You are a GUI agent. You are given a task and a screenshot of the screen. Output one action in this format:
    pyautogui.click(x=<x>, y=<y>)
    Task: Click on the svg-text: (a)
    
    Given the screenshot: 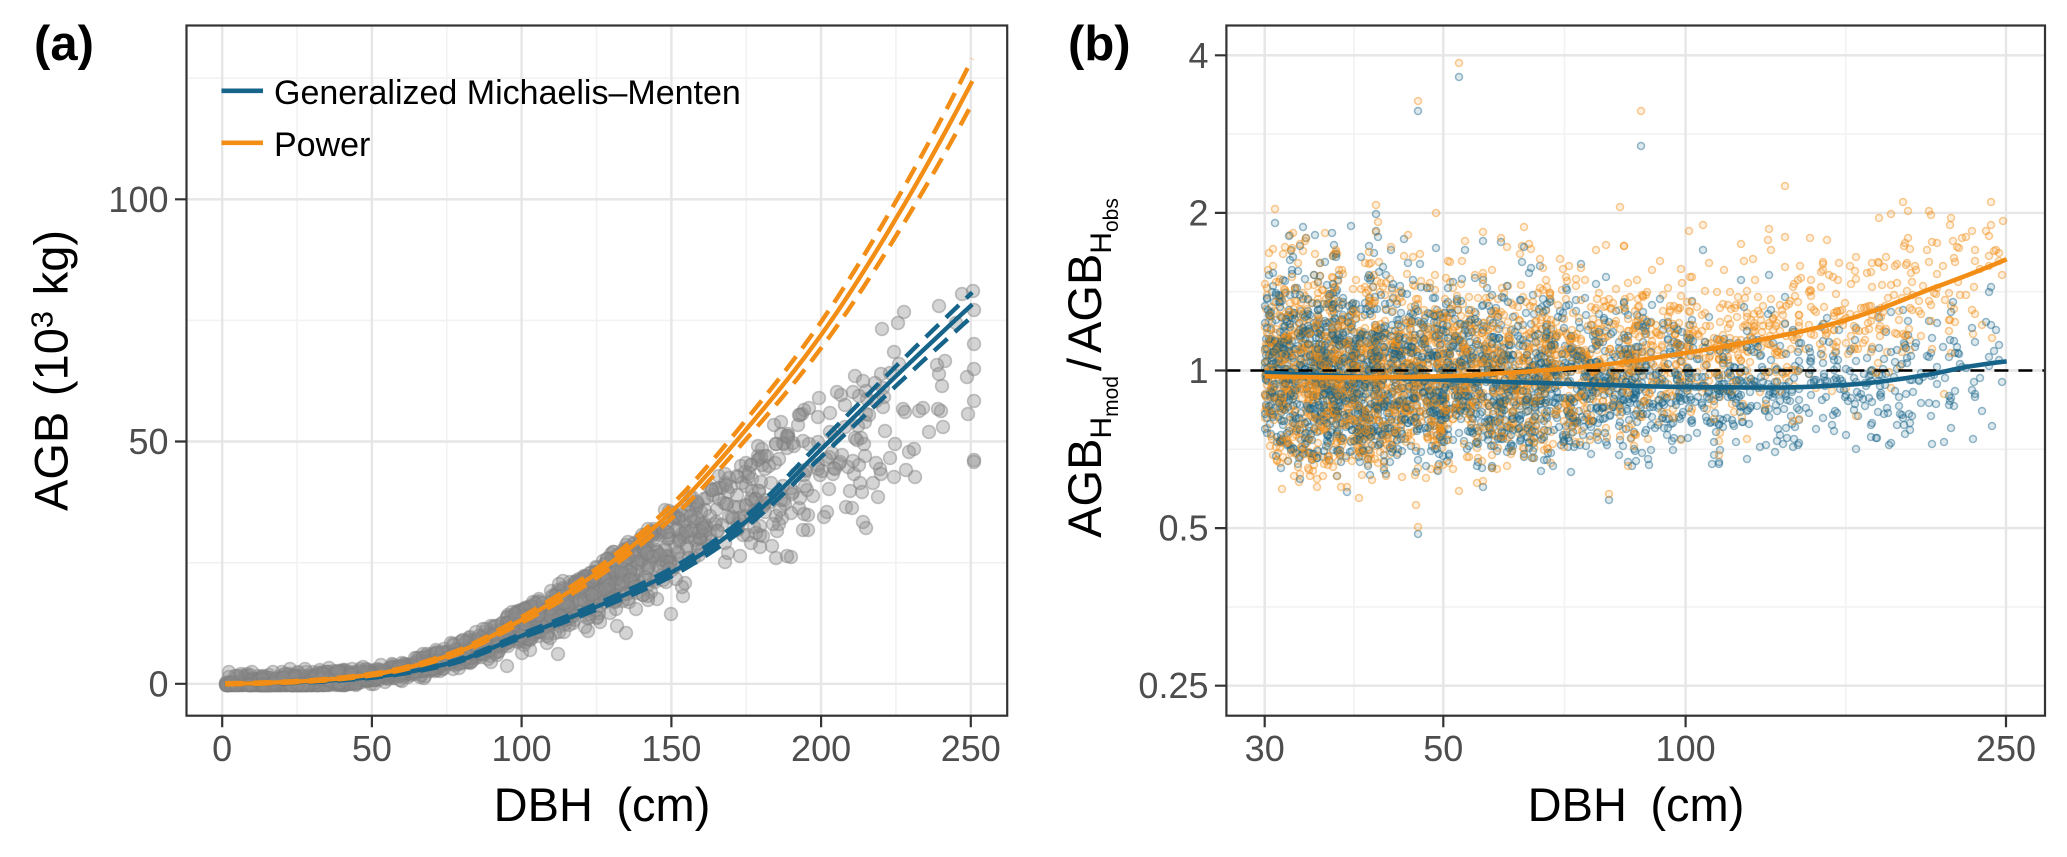 What is the action you would take?
    pyautogui.click(x=64, y=44)
    